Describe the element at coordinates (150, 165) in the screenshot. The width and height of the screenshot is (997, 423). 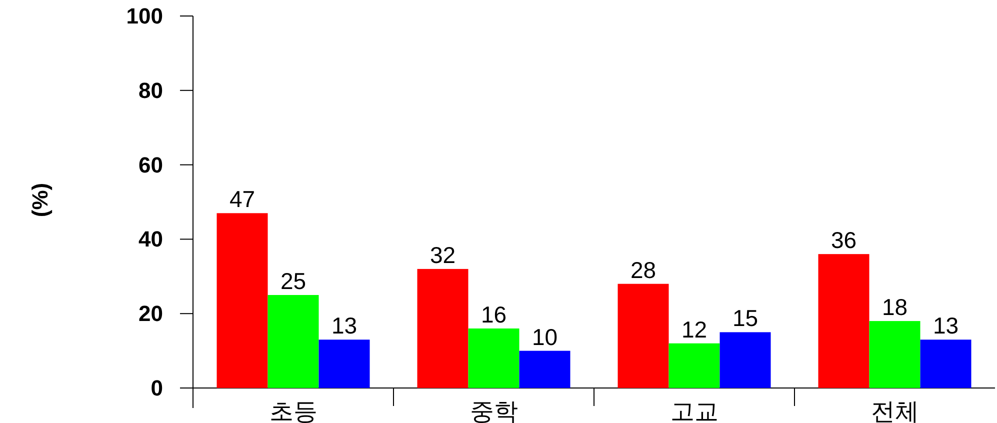
I see `y-tick-label: 60` at that location.